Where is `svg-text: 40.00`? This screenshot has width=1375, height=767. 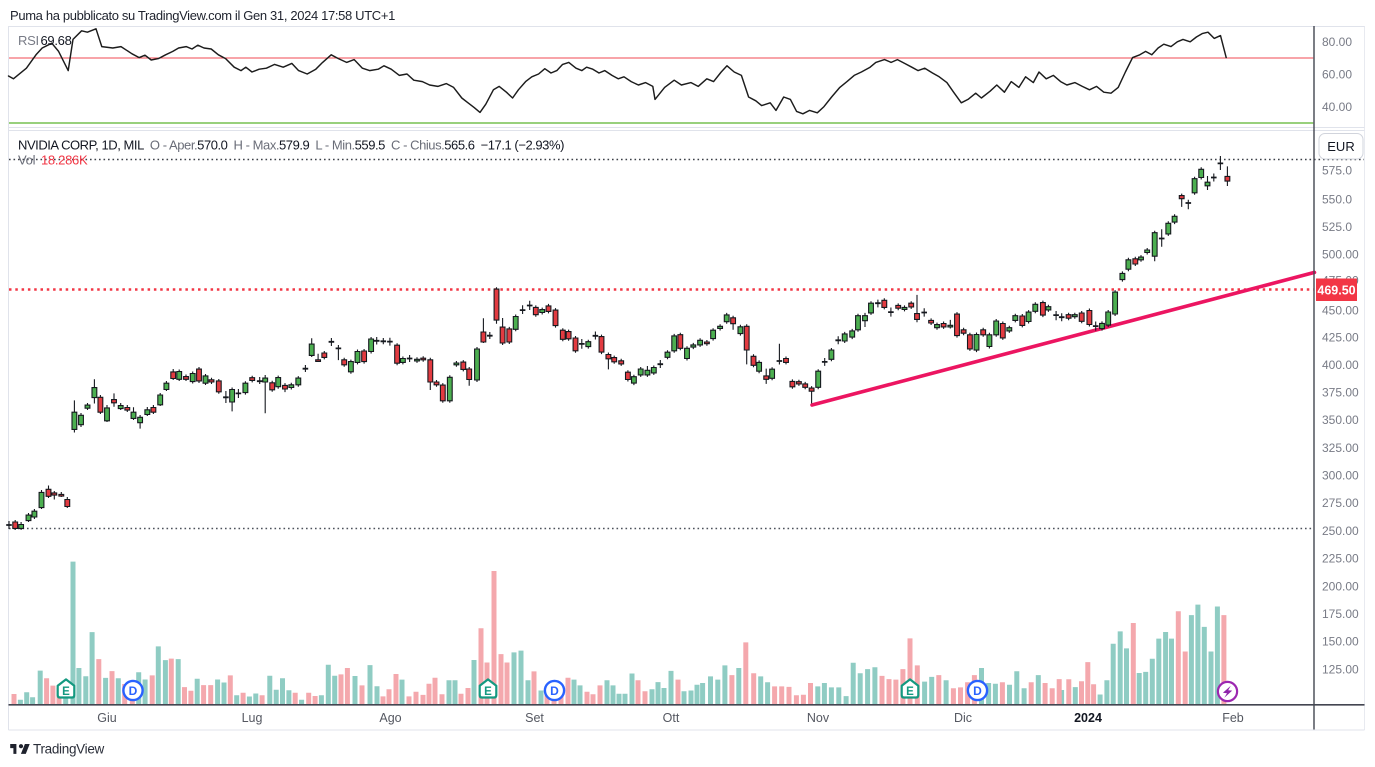 svg-text: 40.00 is located at coordinates (1337, 107).